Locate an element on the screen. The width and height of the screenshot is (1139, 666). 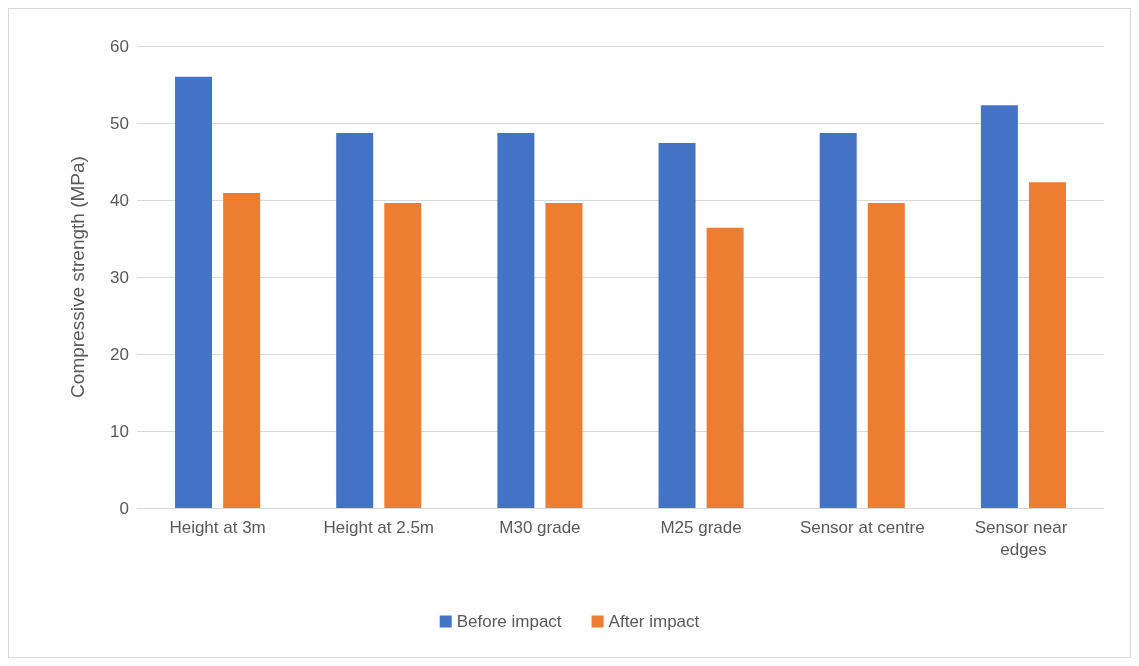
y-axis-title: Compressive strength (MPa) is located at coordinates (77, 277).